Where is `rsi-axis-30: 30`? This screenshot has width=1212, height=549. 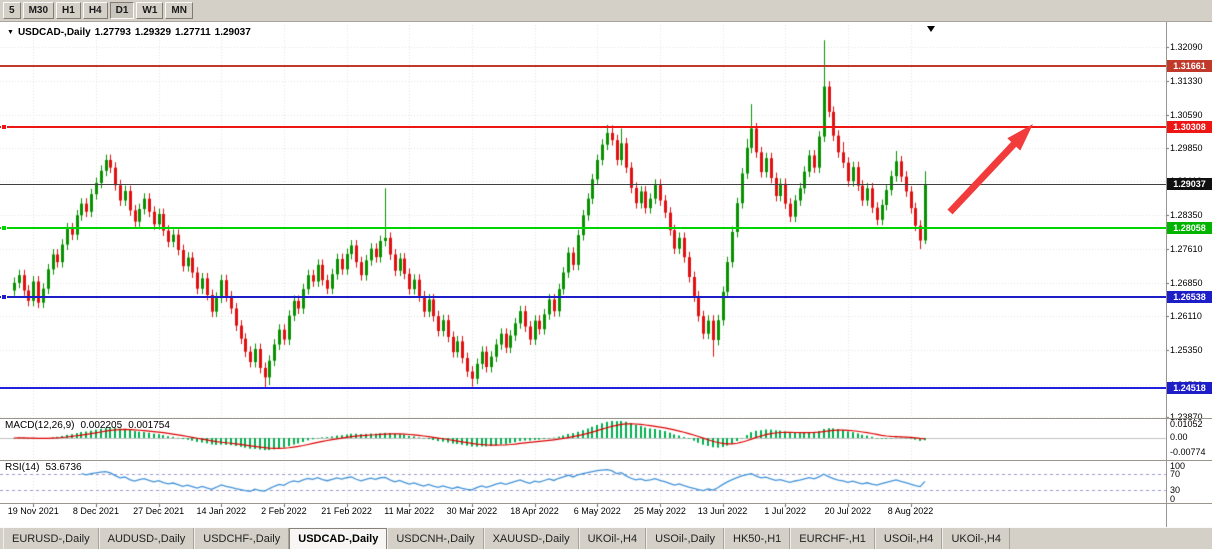
rsi-axis-30: 30 is located at coordinates (1175, 490).